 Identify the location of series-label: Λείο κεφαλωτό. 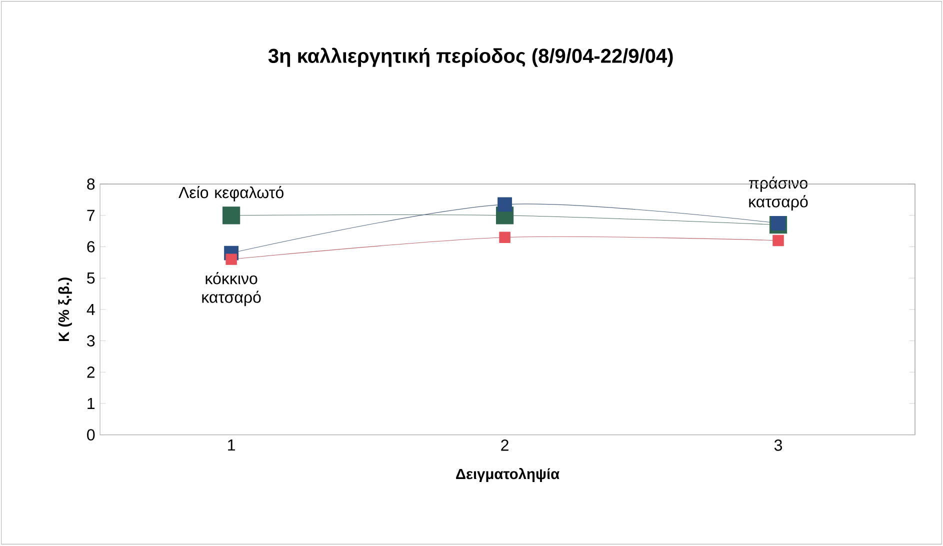
(231, 194).